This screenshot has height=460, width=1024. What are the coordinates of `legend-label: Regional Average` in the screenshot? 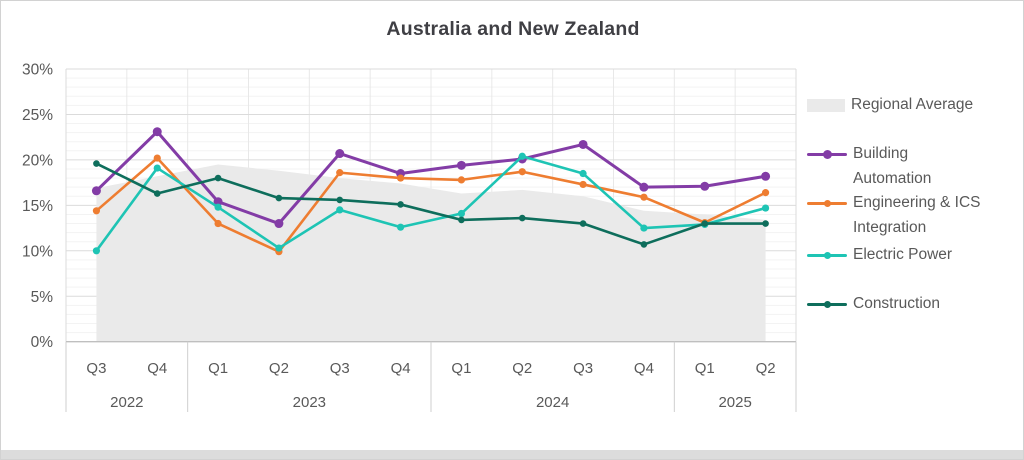 It's located at (912, 105).